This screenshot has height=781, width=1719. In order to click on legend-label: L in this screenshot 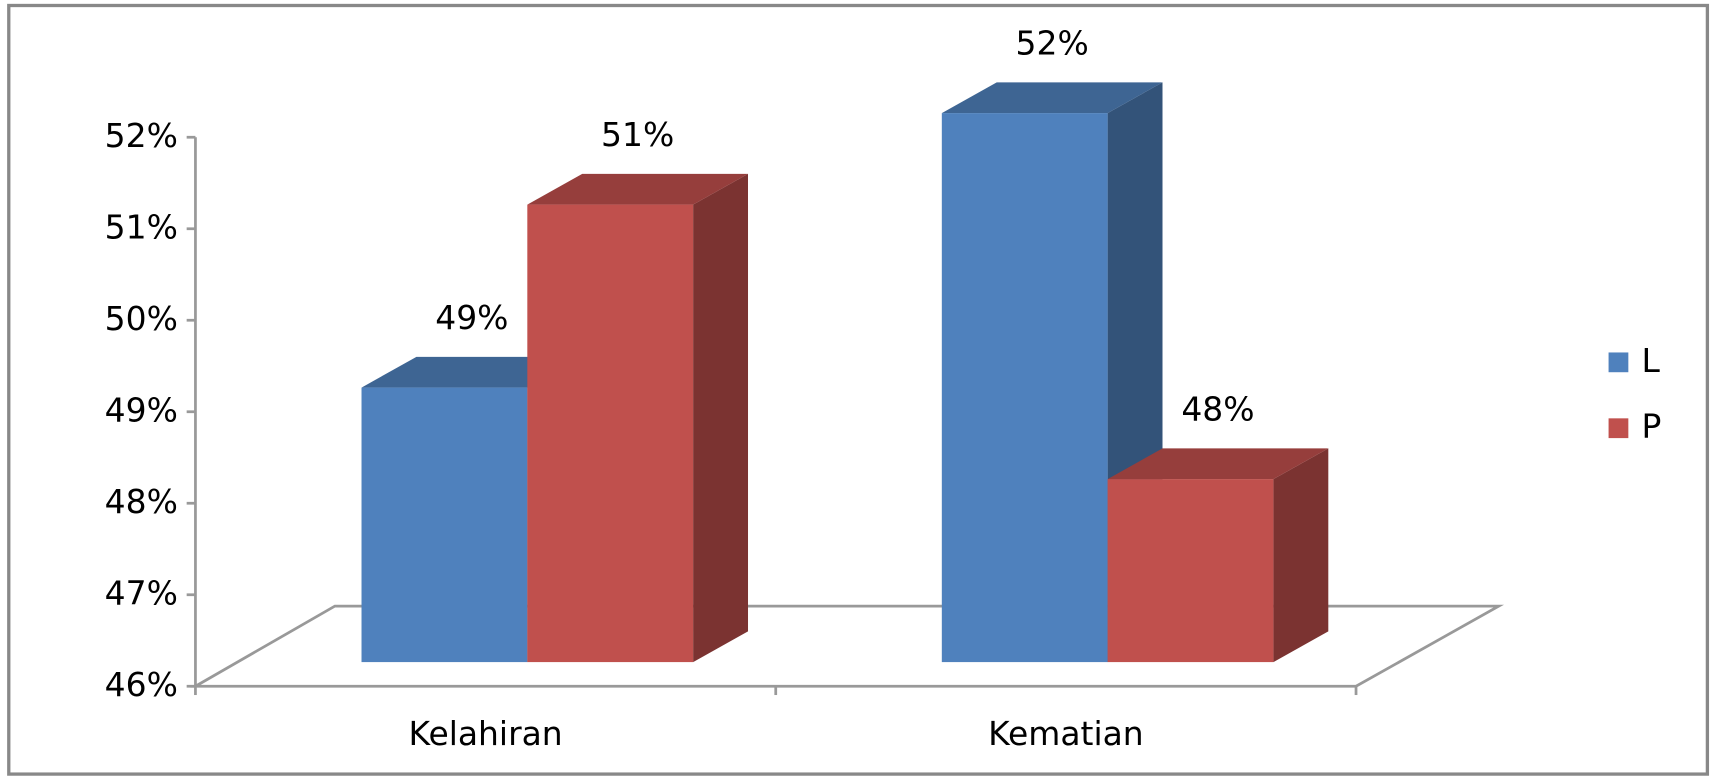, I will do `click(1651, 360)`.